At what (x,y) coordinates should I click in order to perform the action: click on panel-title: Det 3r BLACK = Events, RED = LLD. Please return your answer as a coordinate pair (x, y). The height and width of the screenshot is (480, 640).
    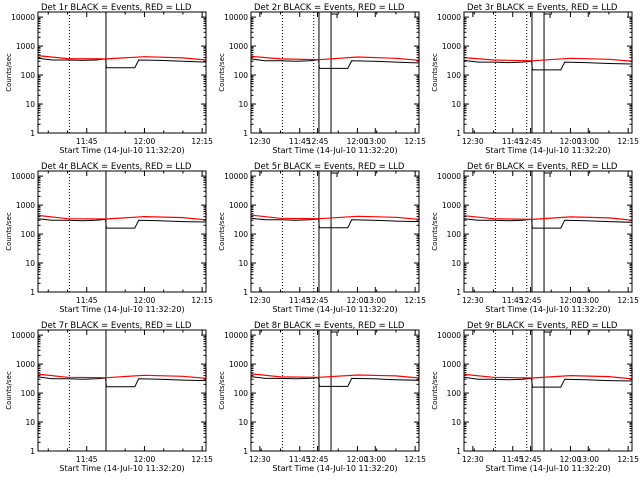
    Looking at the image, I should click on (542, 8).